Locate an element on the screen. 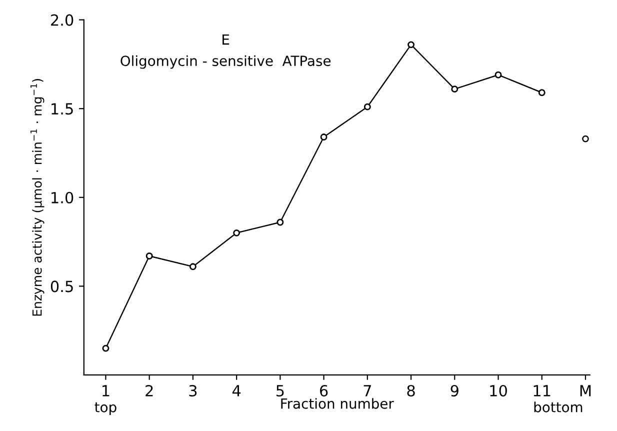 The image size is (617, 431). text: Oligomycin - sensitive ATPase is located at coordinates (225, 62).